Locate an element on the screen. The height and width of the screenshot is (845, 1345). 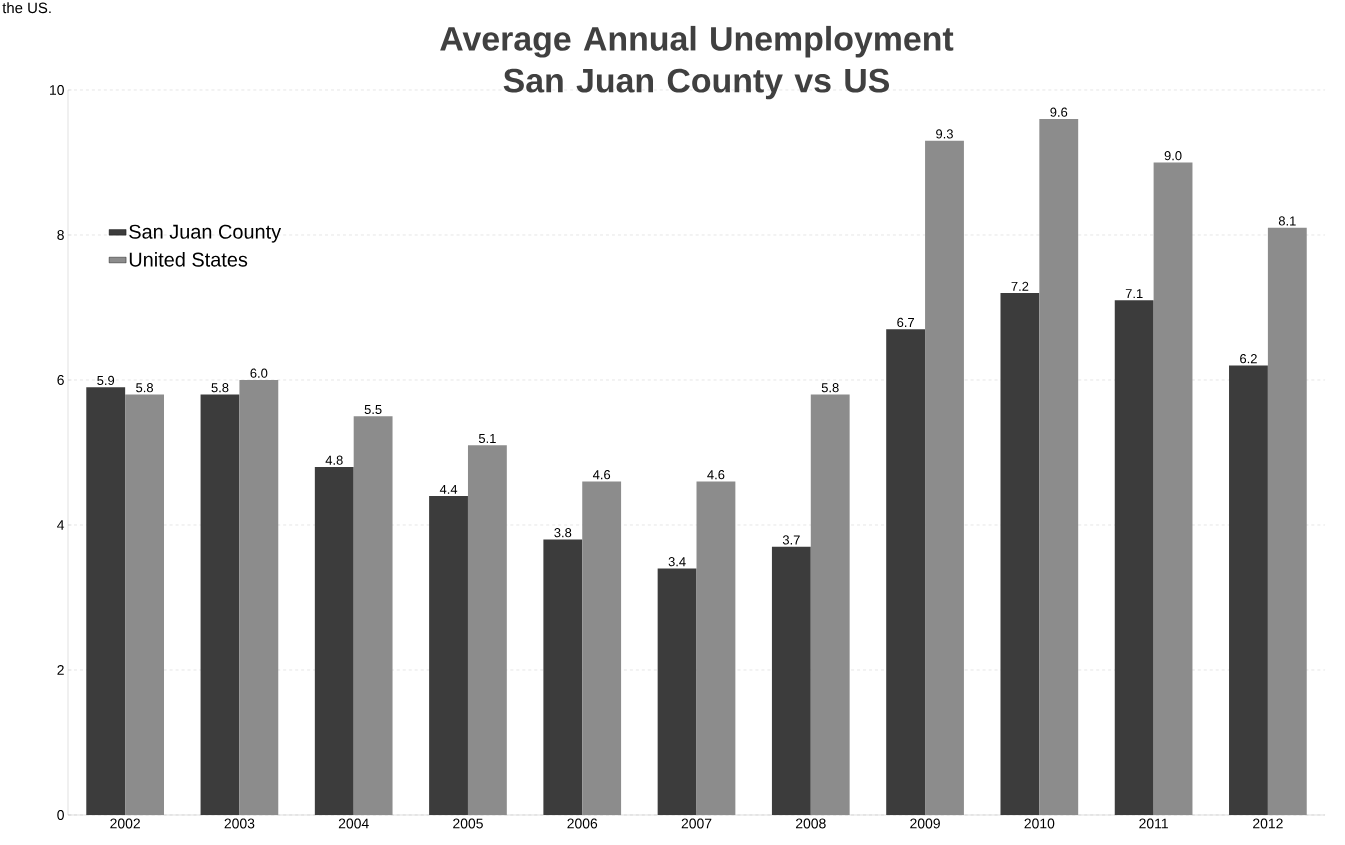
y-tick-label: 2 is located at coordinates (60, 670).